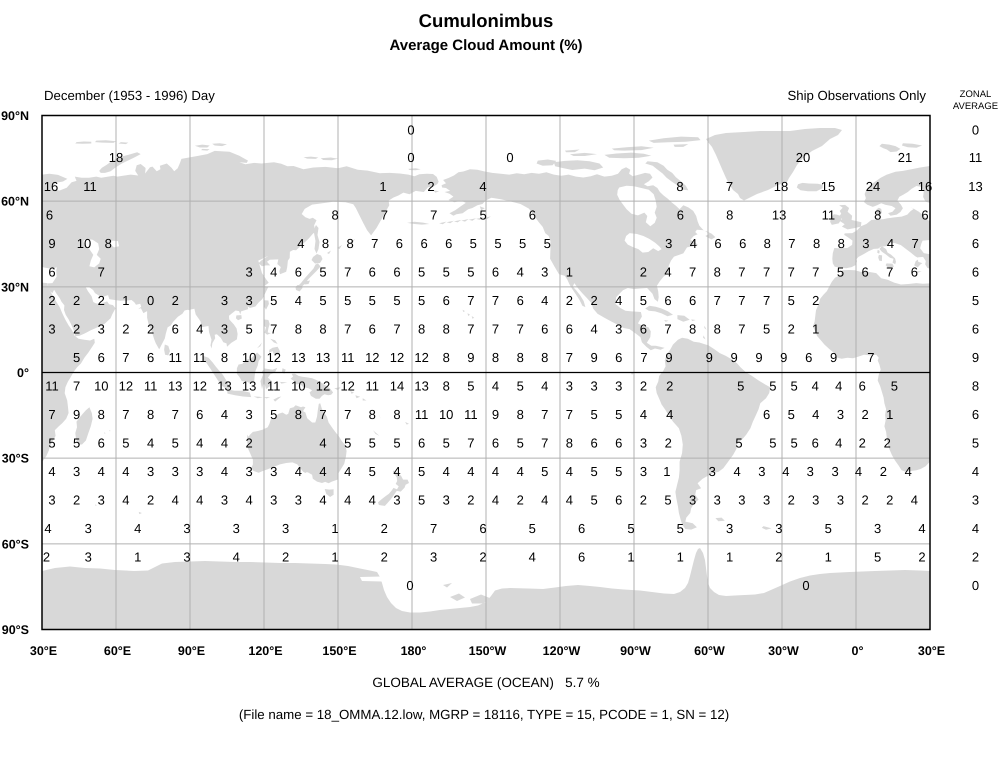 This screenshot has height=760, width=998. What do you see at coordinates (15, 287) in the screenshot?
I see `svg-text: 30°N` at bounding box center [15, 287].